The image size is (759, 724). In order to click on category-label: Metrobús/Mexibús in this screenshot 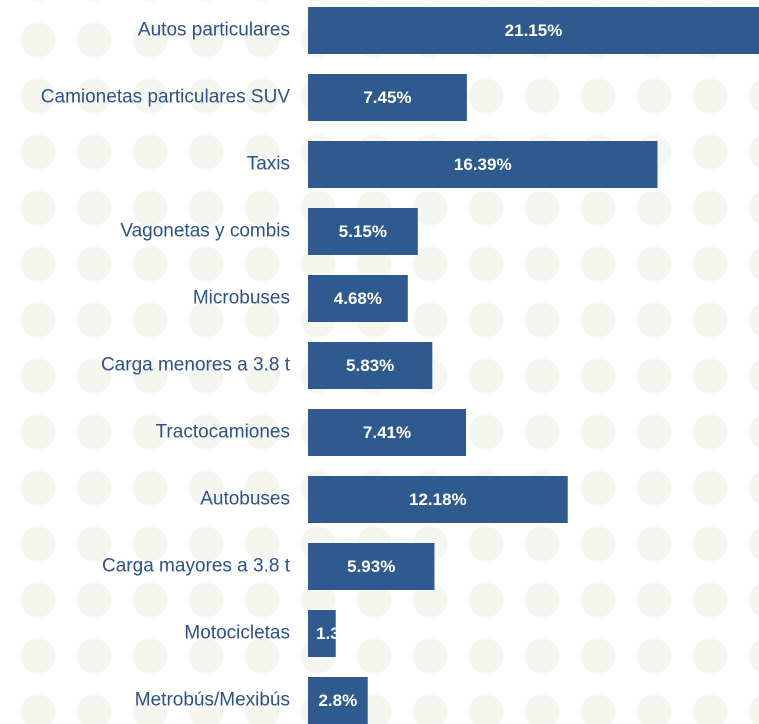, I will do `click(212, 700)`.